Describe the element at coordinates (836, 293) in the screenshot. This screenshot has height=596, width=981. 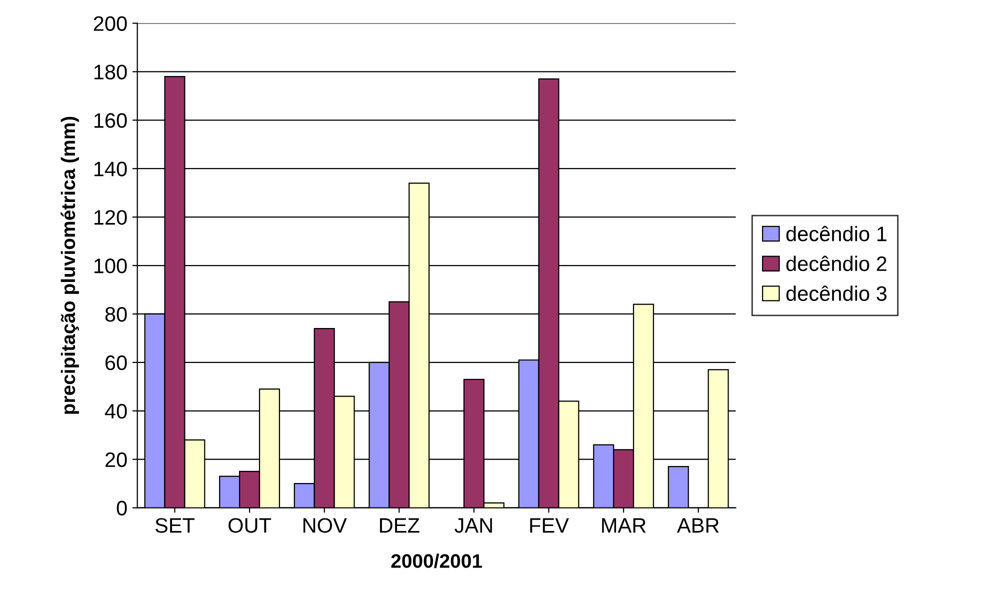
I see `legend-label: decêndio 3` at that location.